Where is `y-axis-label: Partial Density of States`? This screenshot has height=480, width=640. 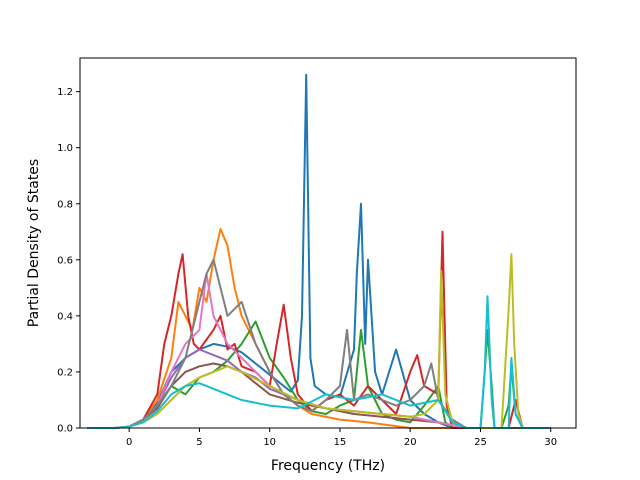 y-axis-label: Partial Density of States is located at coordinates (34, 243).